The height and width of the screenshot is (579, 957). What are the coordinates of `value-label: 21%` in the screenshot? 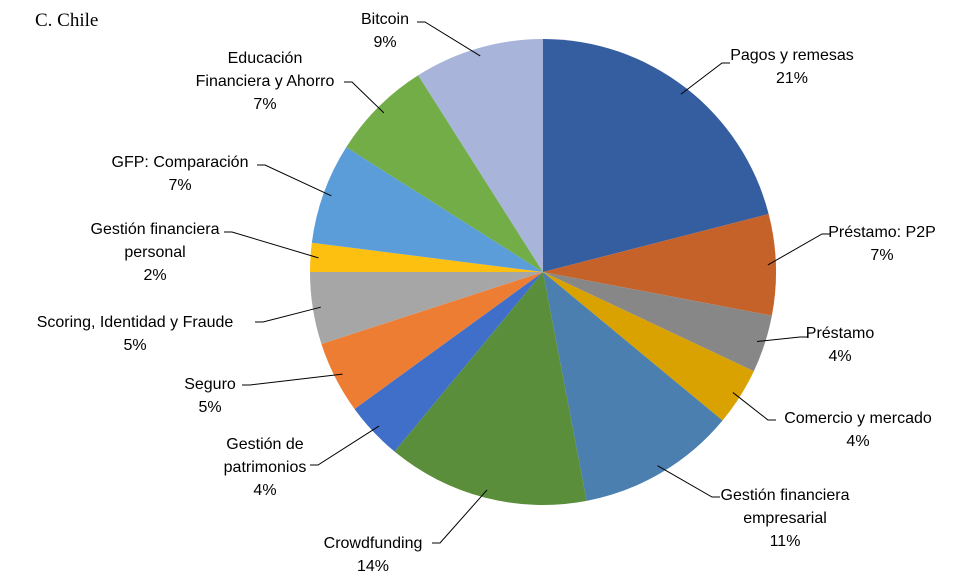 It's located at (792, 78).